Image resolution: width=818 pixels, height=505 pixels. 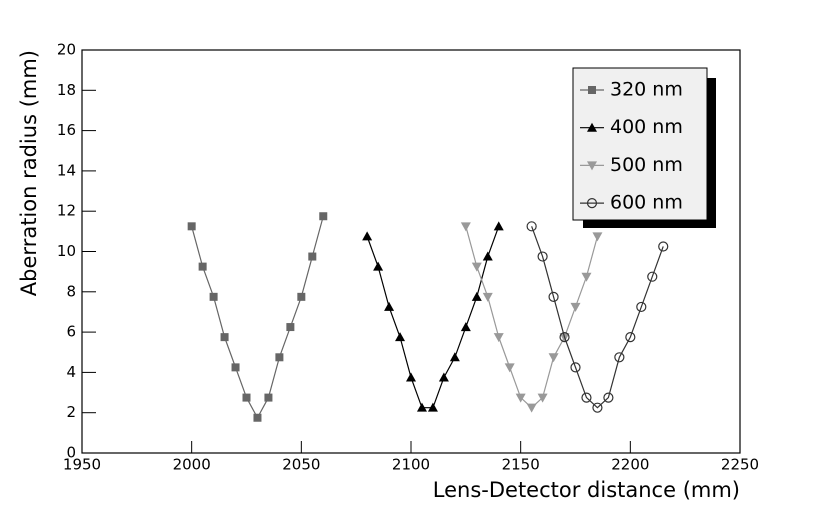 I want to click on legend-text: 600 nm, so click(x=646, y=203).